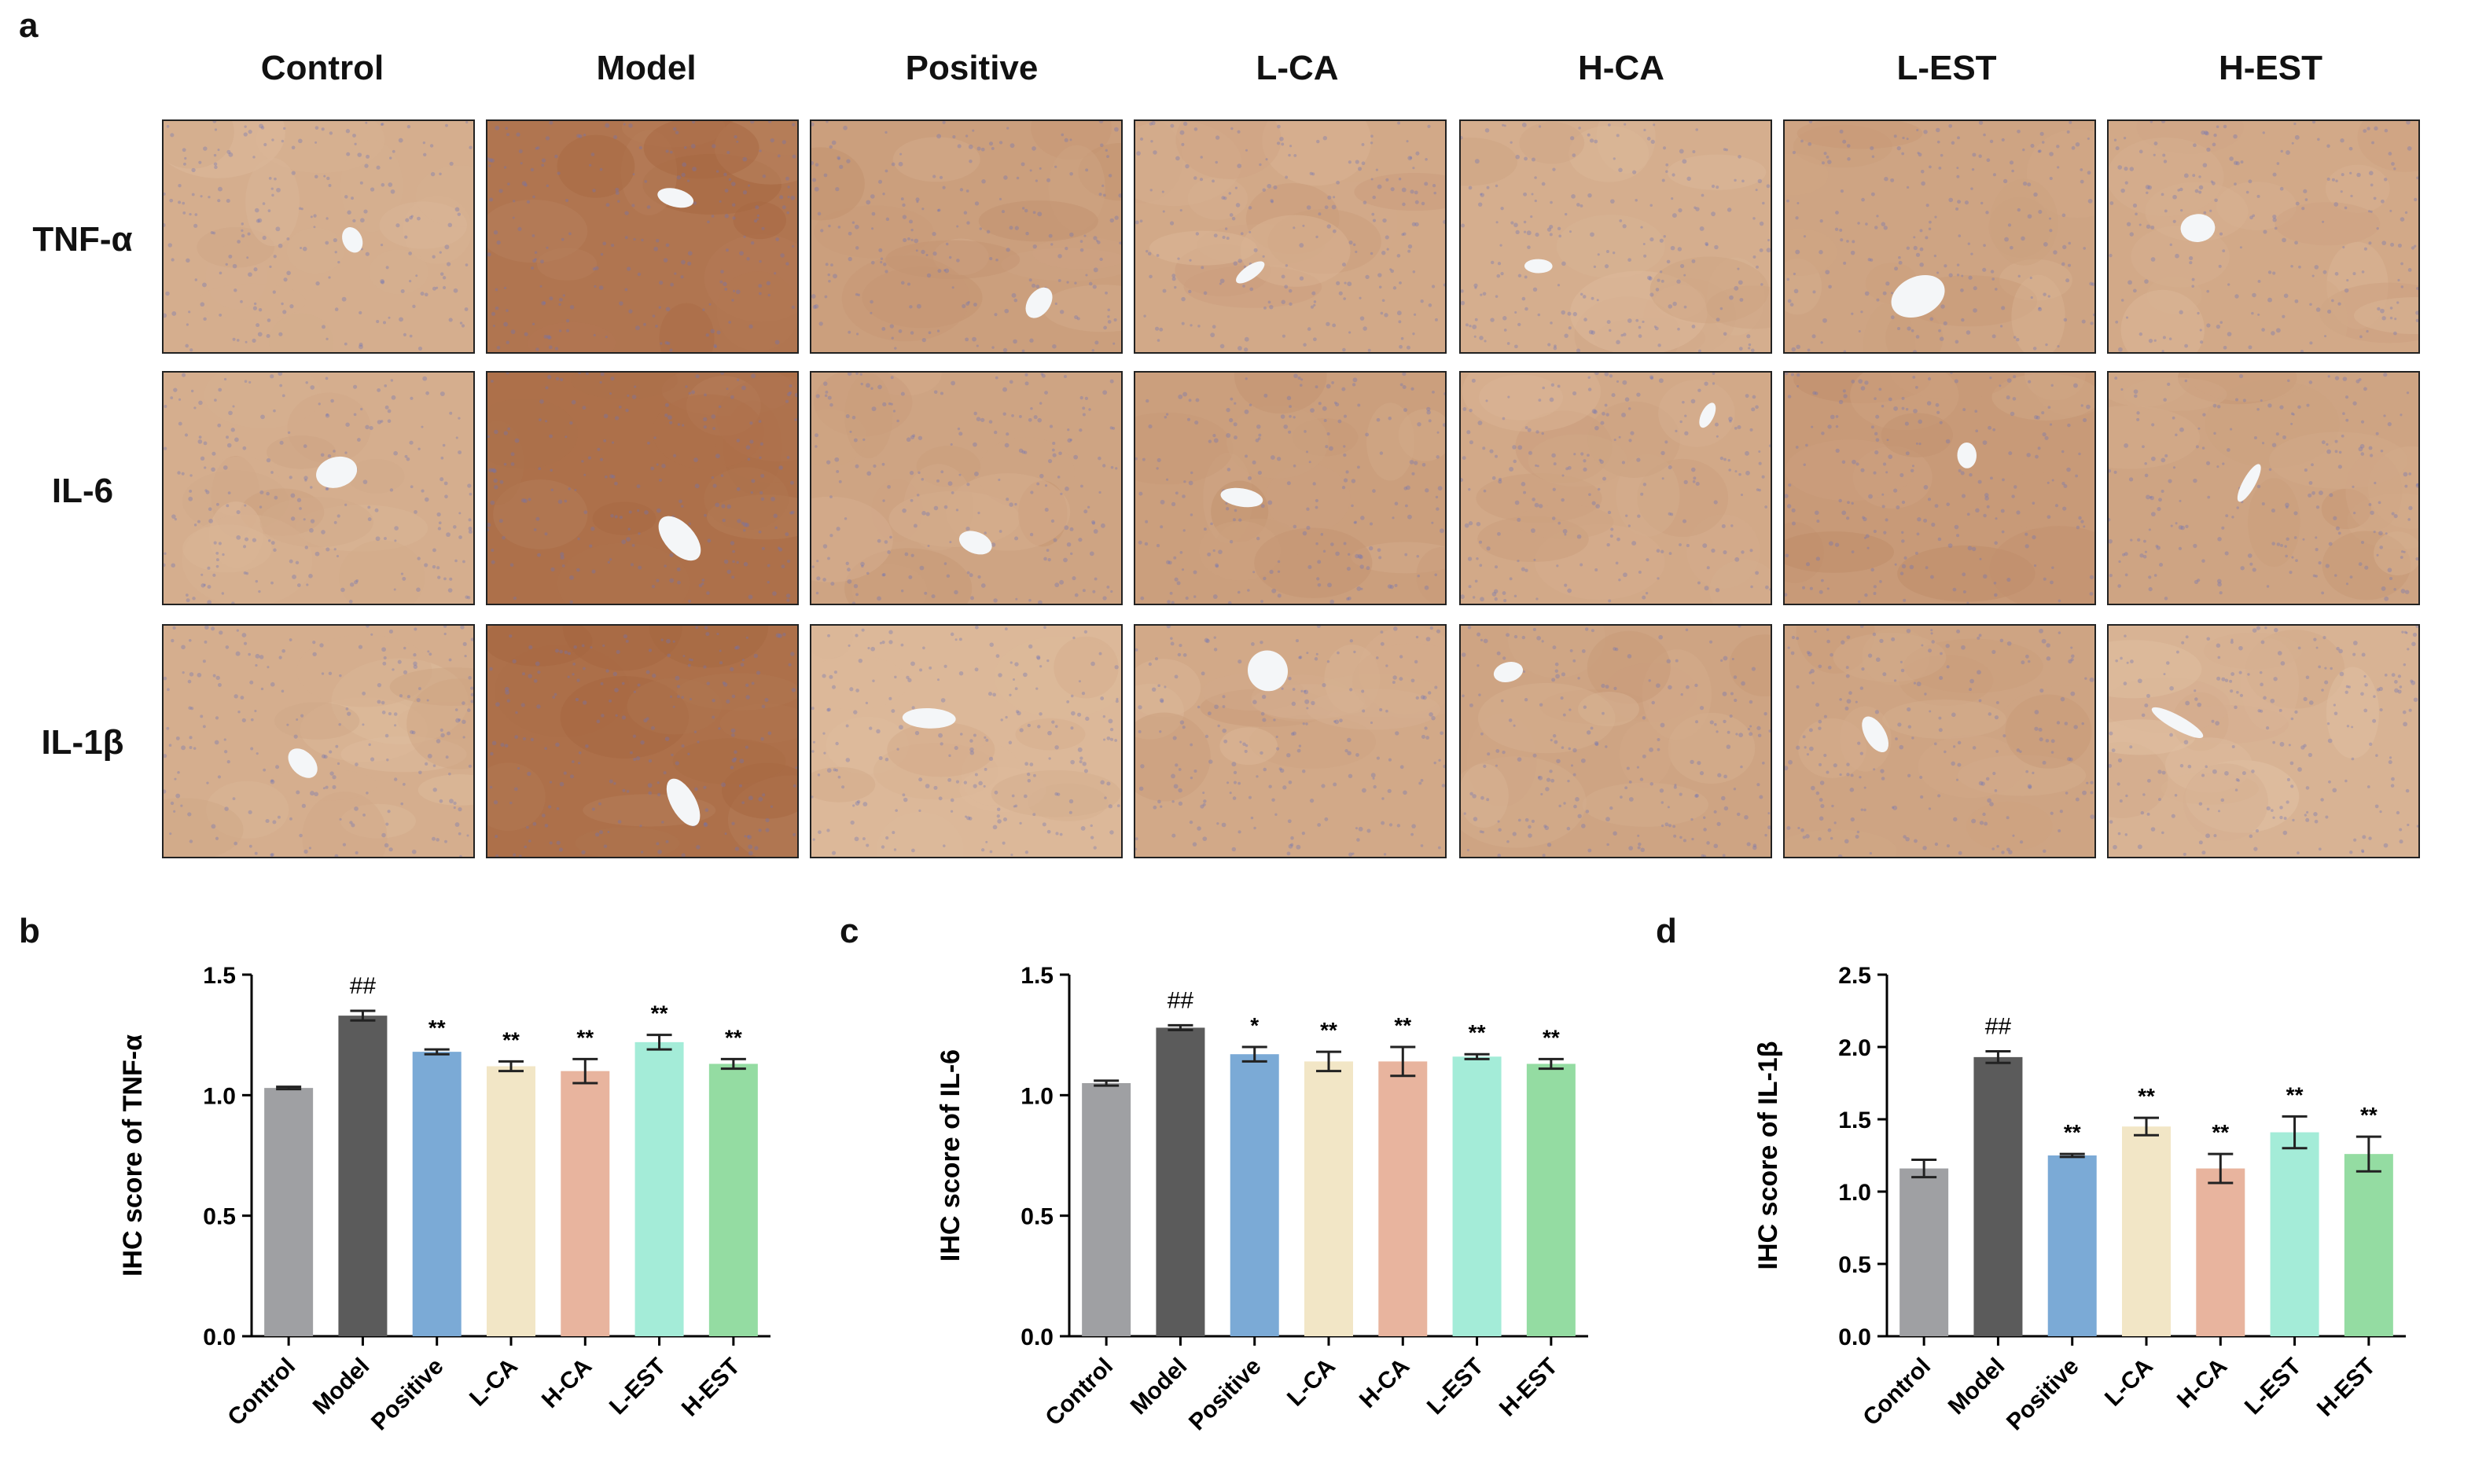  Describe the element at coordinates (1946, 68) in the screenshot. I see `column-label-l-est: L-EST` at that location.